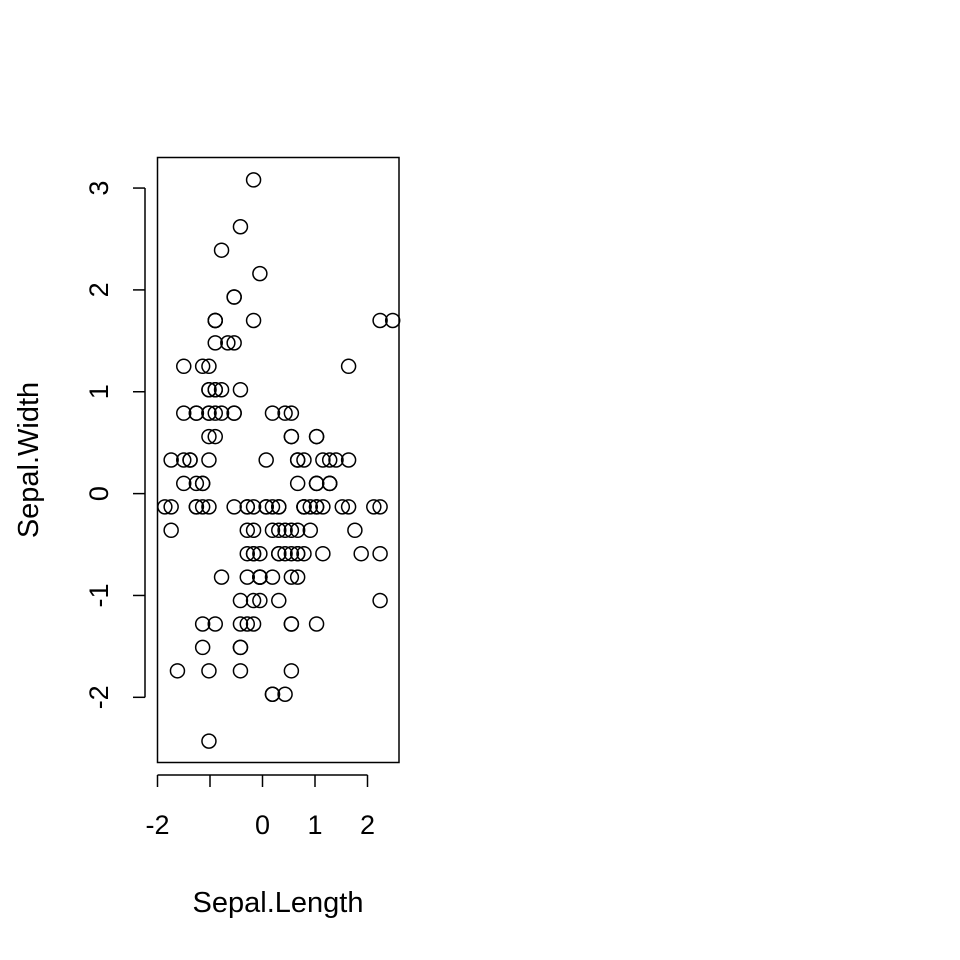 The width and height of the screenshot is (960, 960). Describe the element at coordinates (99, 391) in the screenshot. I see `y-tick-label: 1` at that location.